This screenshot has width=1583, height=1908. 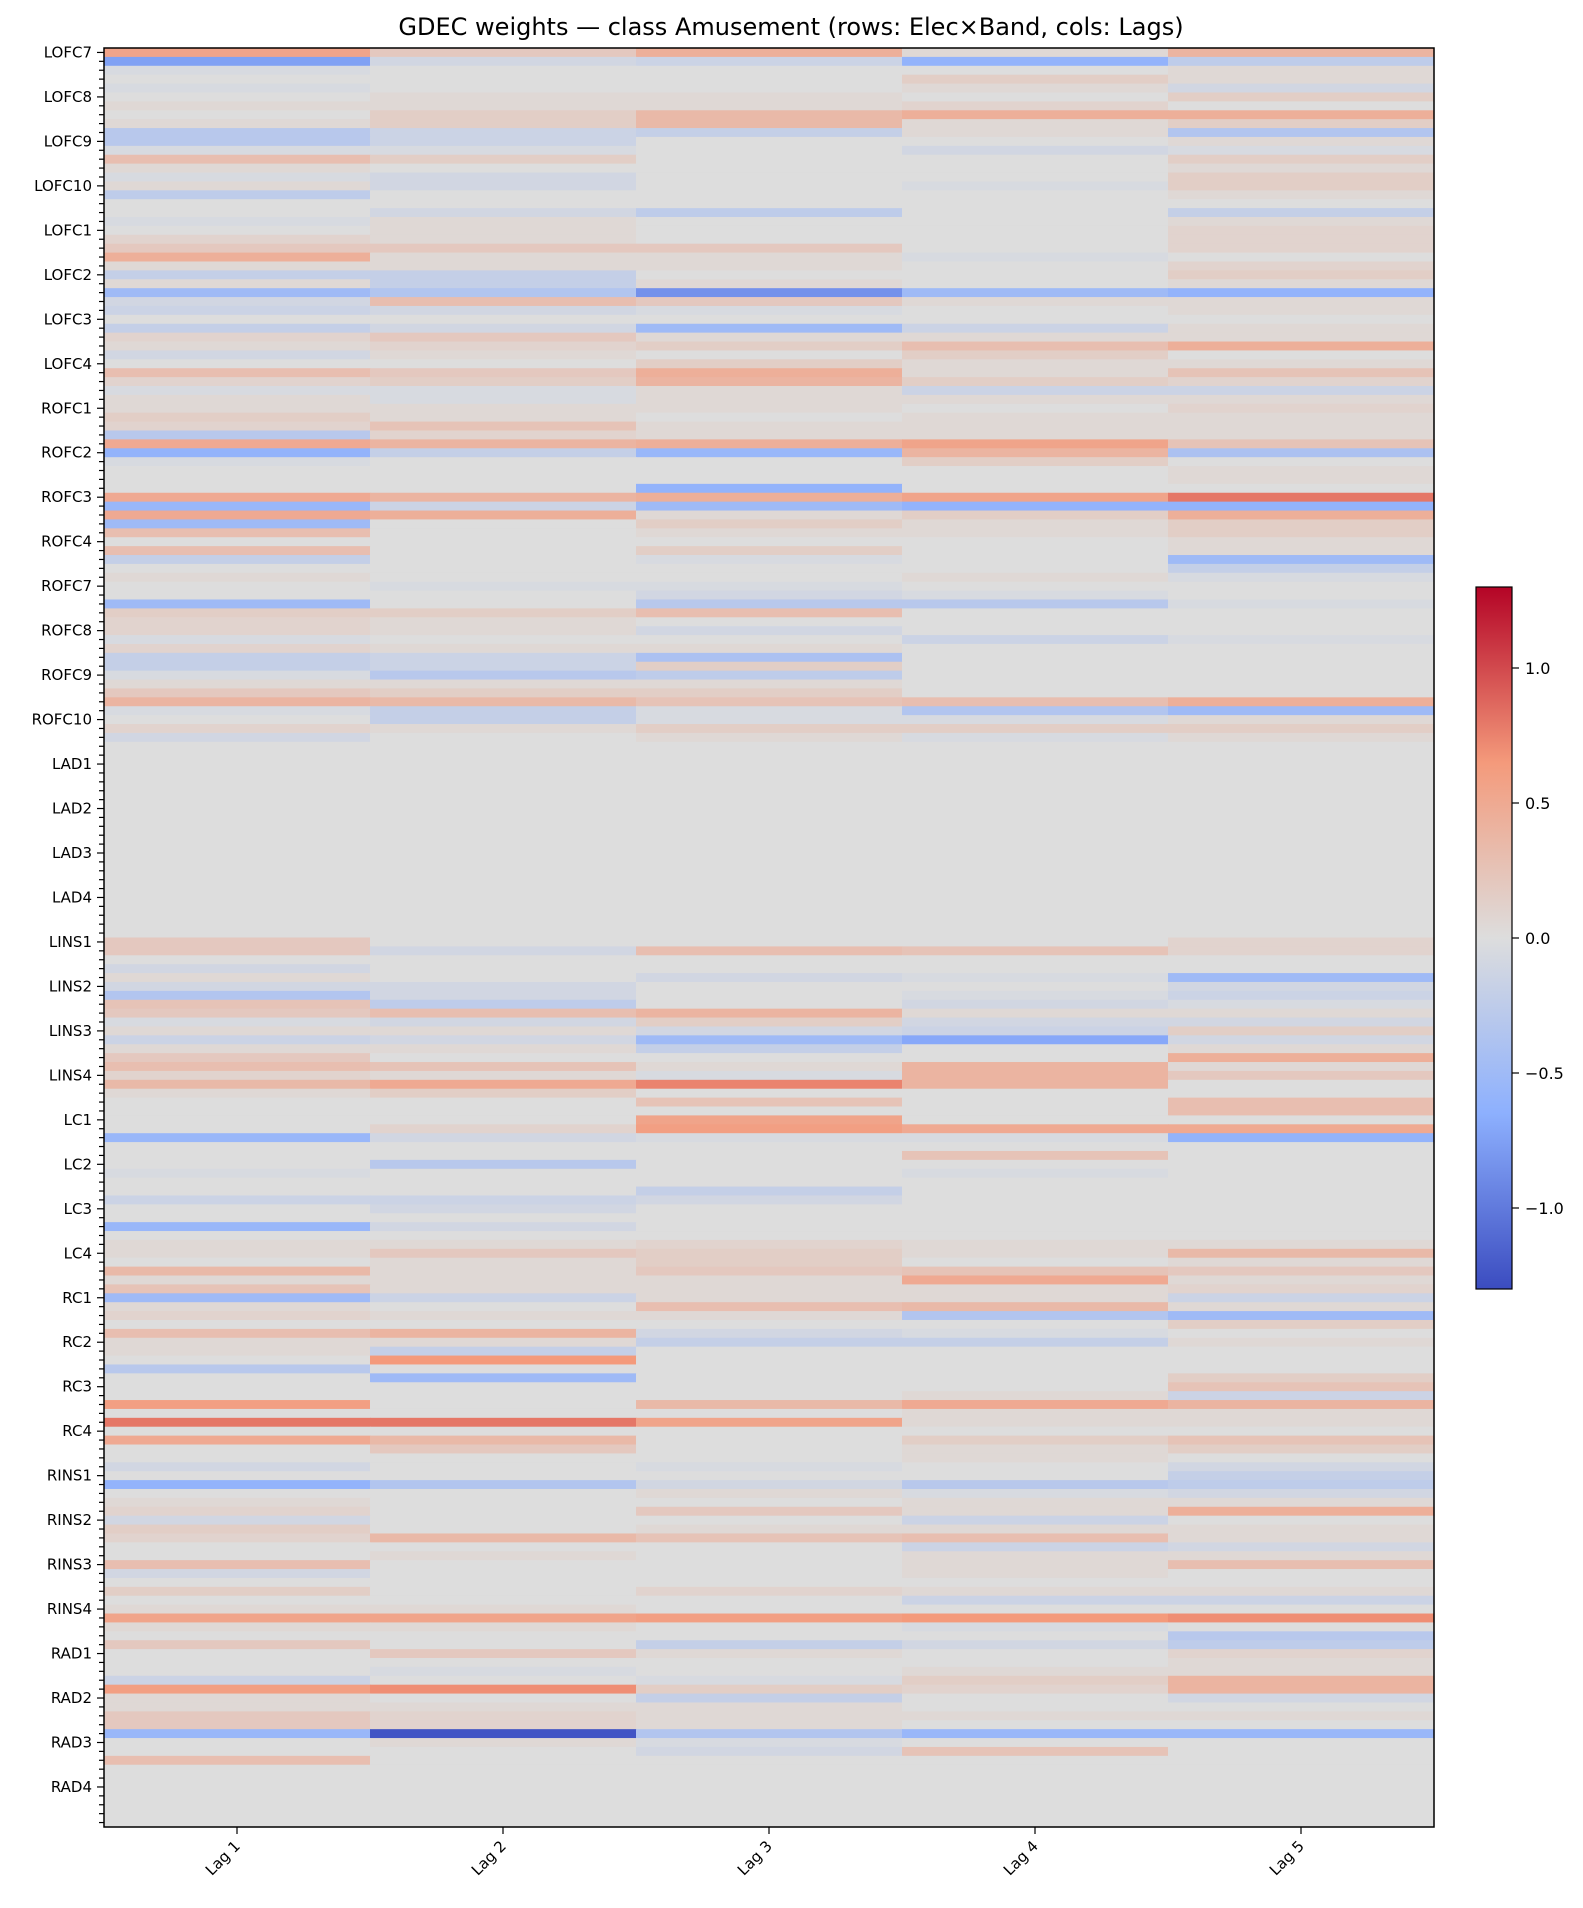 I want to click on y-tick-label: RC4, so click(x=77, y=1431).